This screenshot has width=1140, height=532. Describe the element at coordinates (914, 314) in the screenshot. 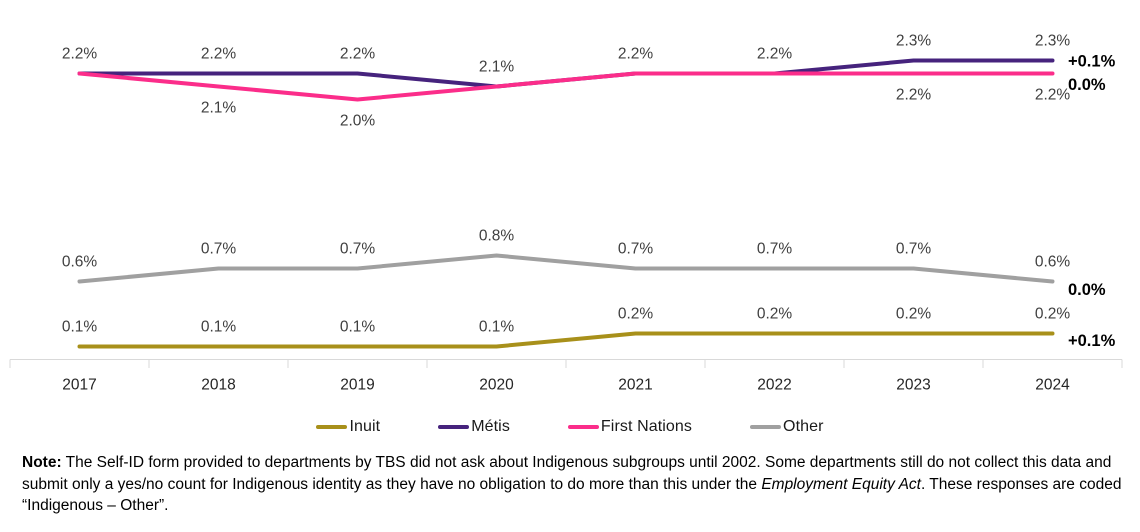

I see `data-label-inuit-2023: 0.2%` at that location.